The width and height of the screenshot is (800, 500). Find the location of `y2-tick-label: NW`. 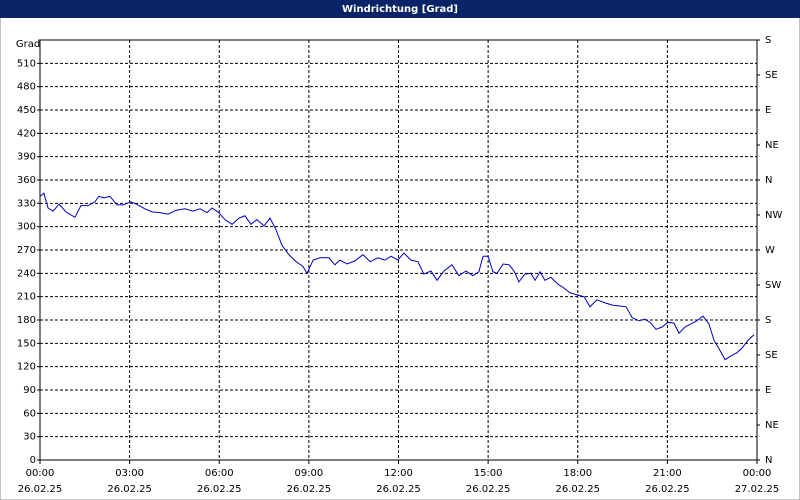

y2-tick-label: NW is located at coordinates (773, 215).